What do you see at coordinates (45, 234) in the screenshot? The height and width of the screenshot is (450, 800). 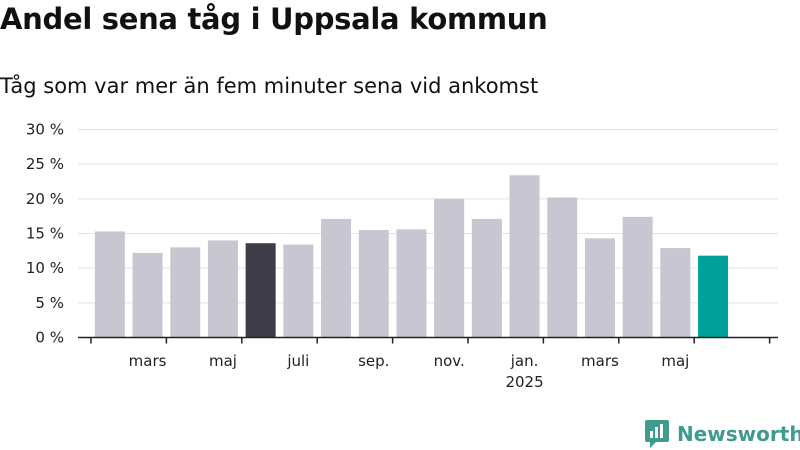 I see `y-tick-label: 15 %` at bounding box center [45, 234].